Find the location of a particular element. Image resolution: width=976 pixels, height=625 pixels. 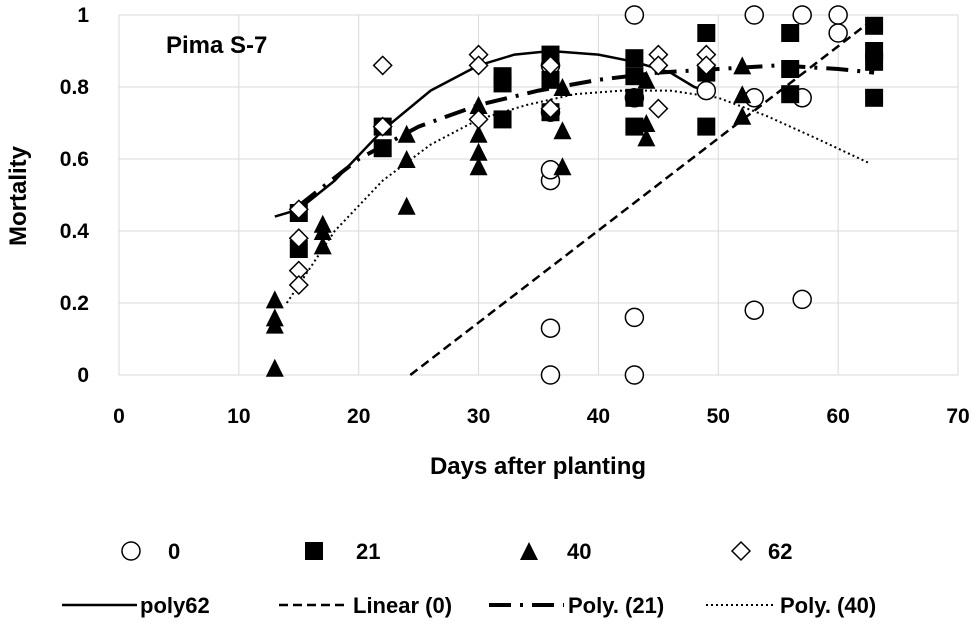

x-tick-label: 10 is located at coordinates (238, 416).